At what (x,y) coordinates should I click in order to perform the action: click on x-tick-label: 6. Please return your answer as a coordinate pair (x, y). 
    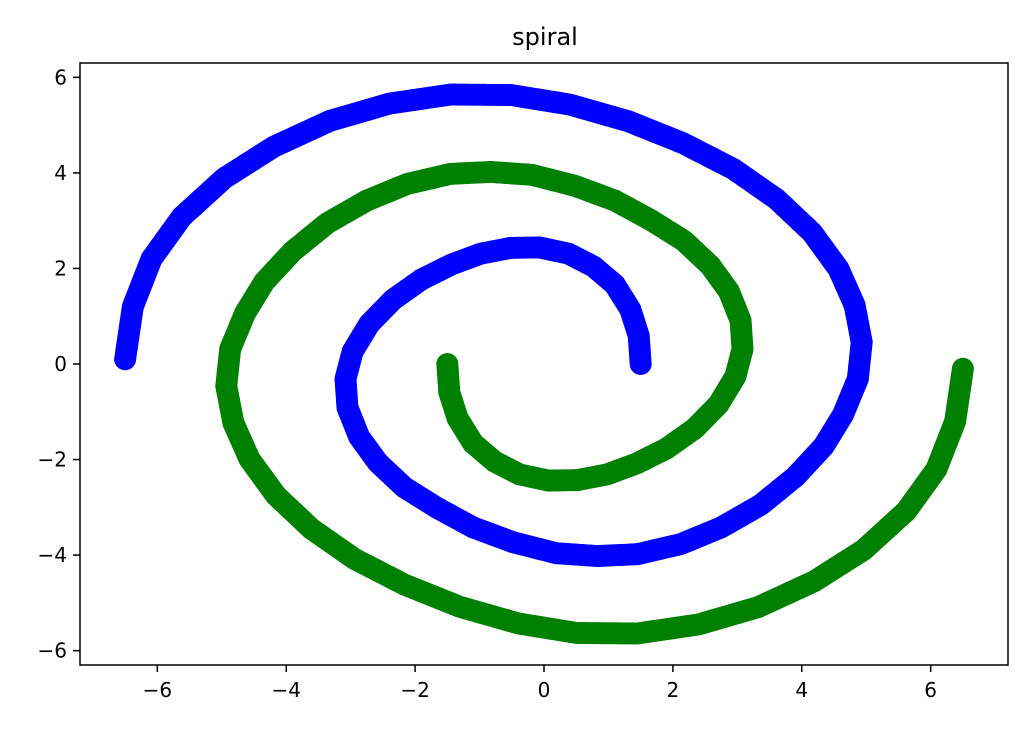
    Looking at the image, I should click on (930, 690).